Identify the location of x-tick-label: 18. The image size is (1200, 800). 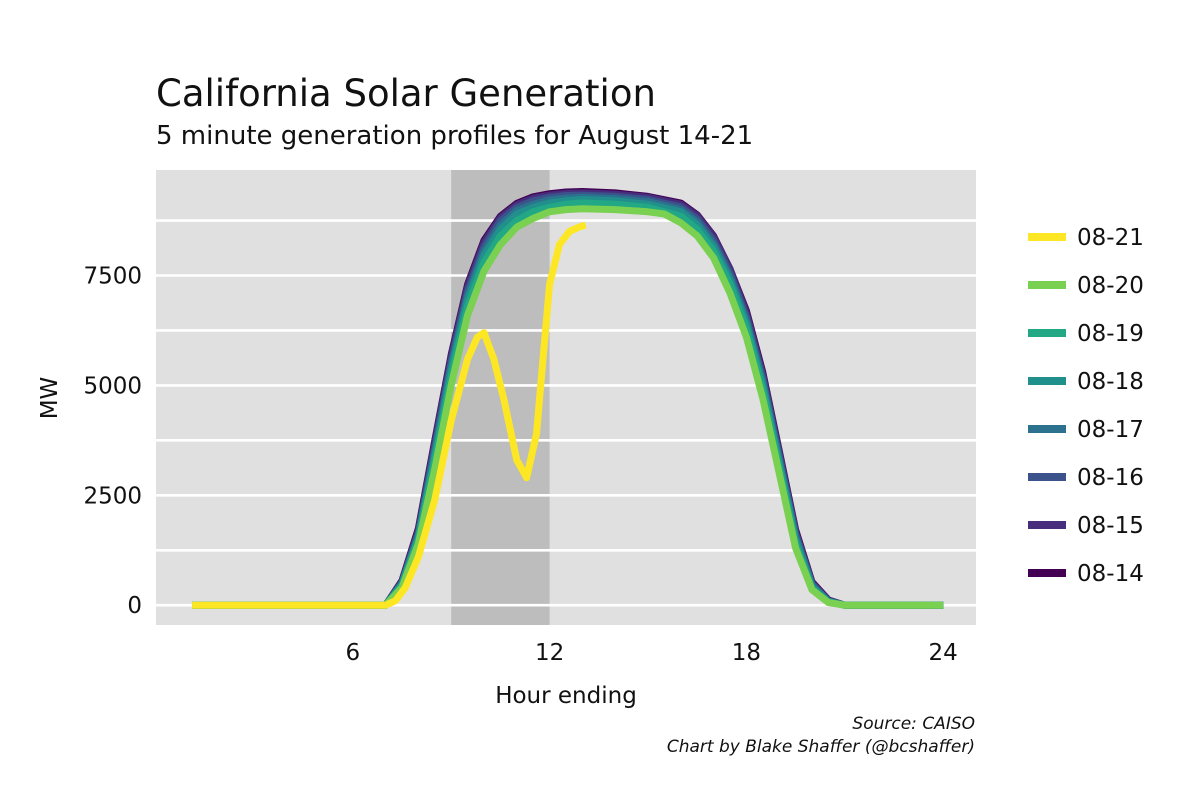
(746, 653).